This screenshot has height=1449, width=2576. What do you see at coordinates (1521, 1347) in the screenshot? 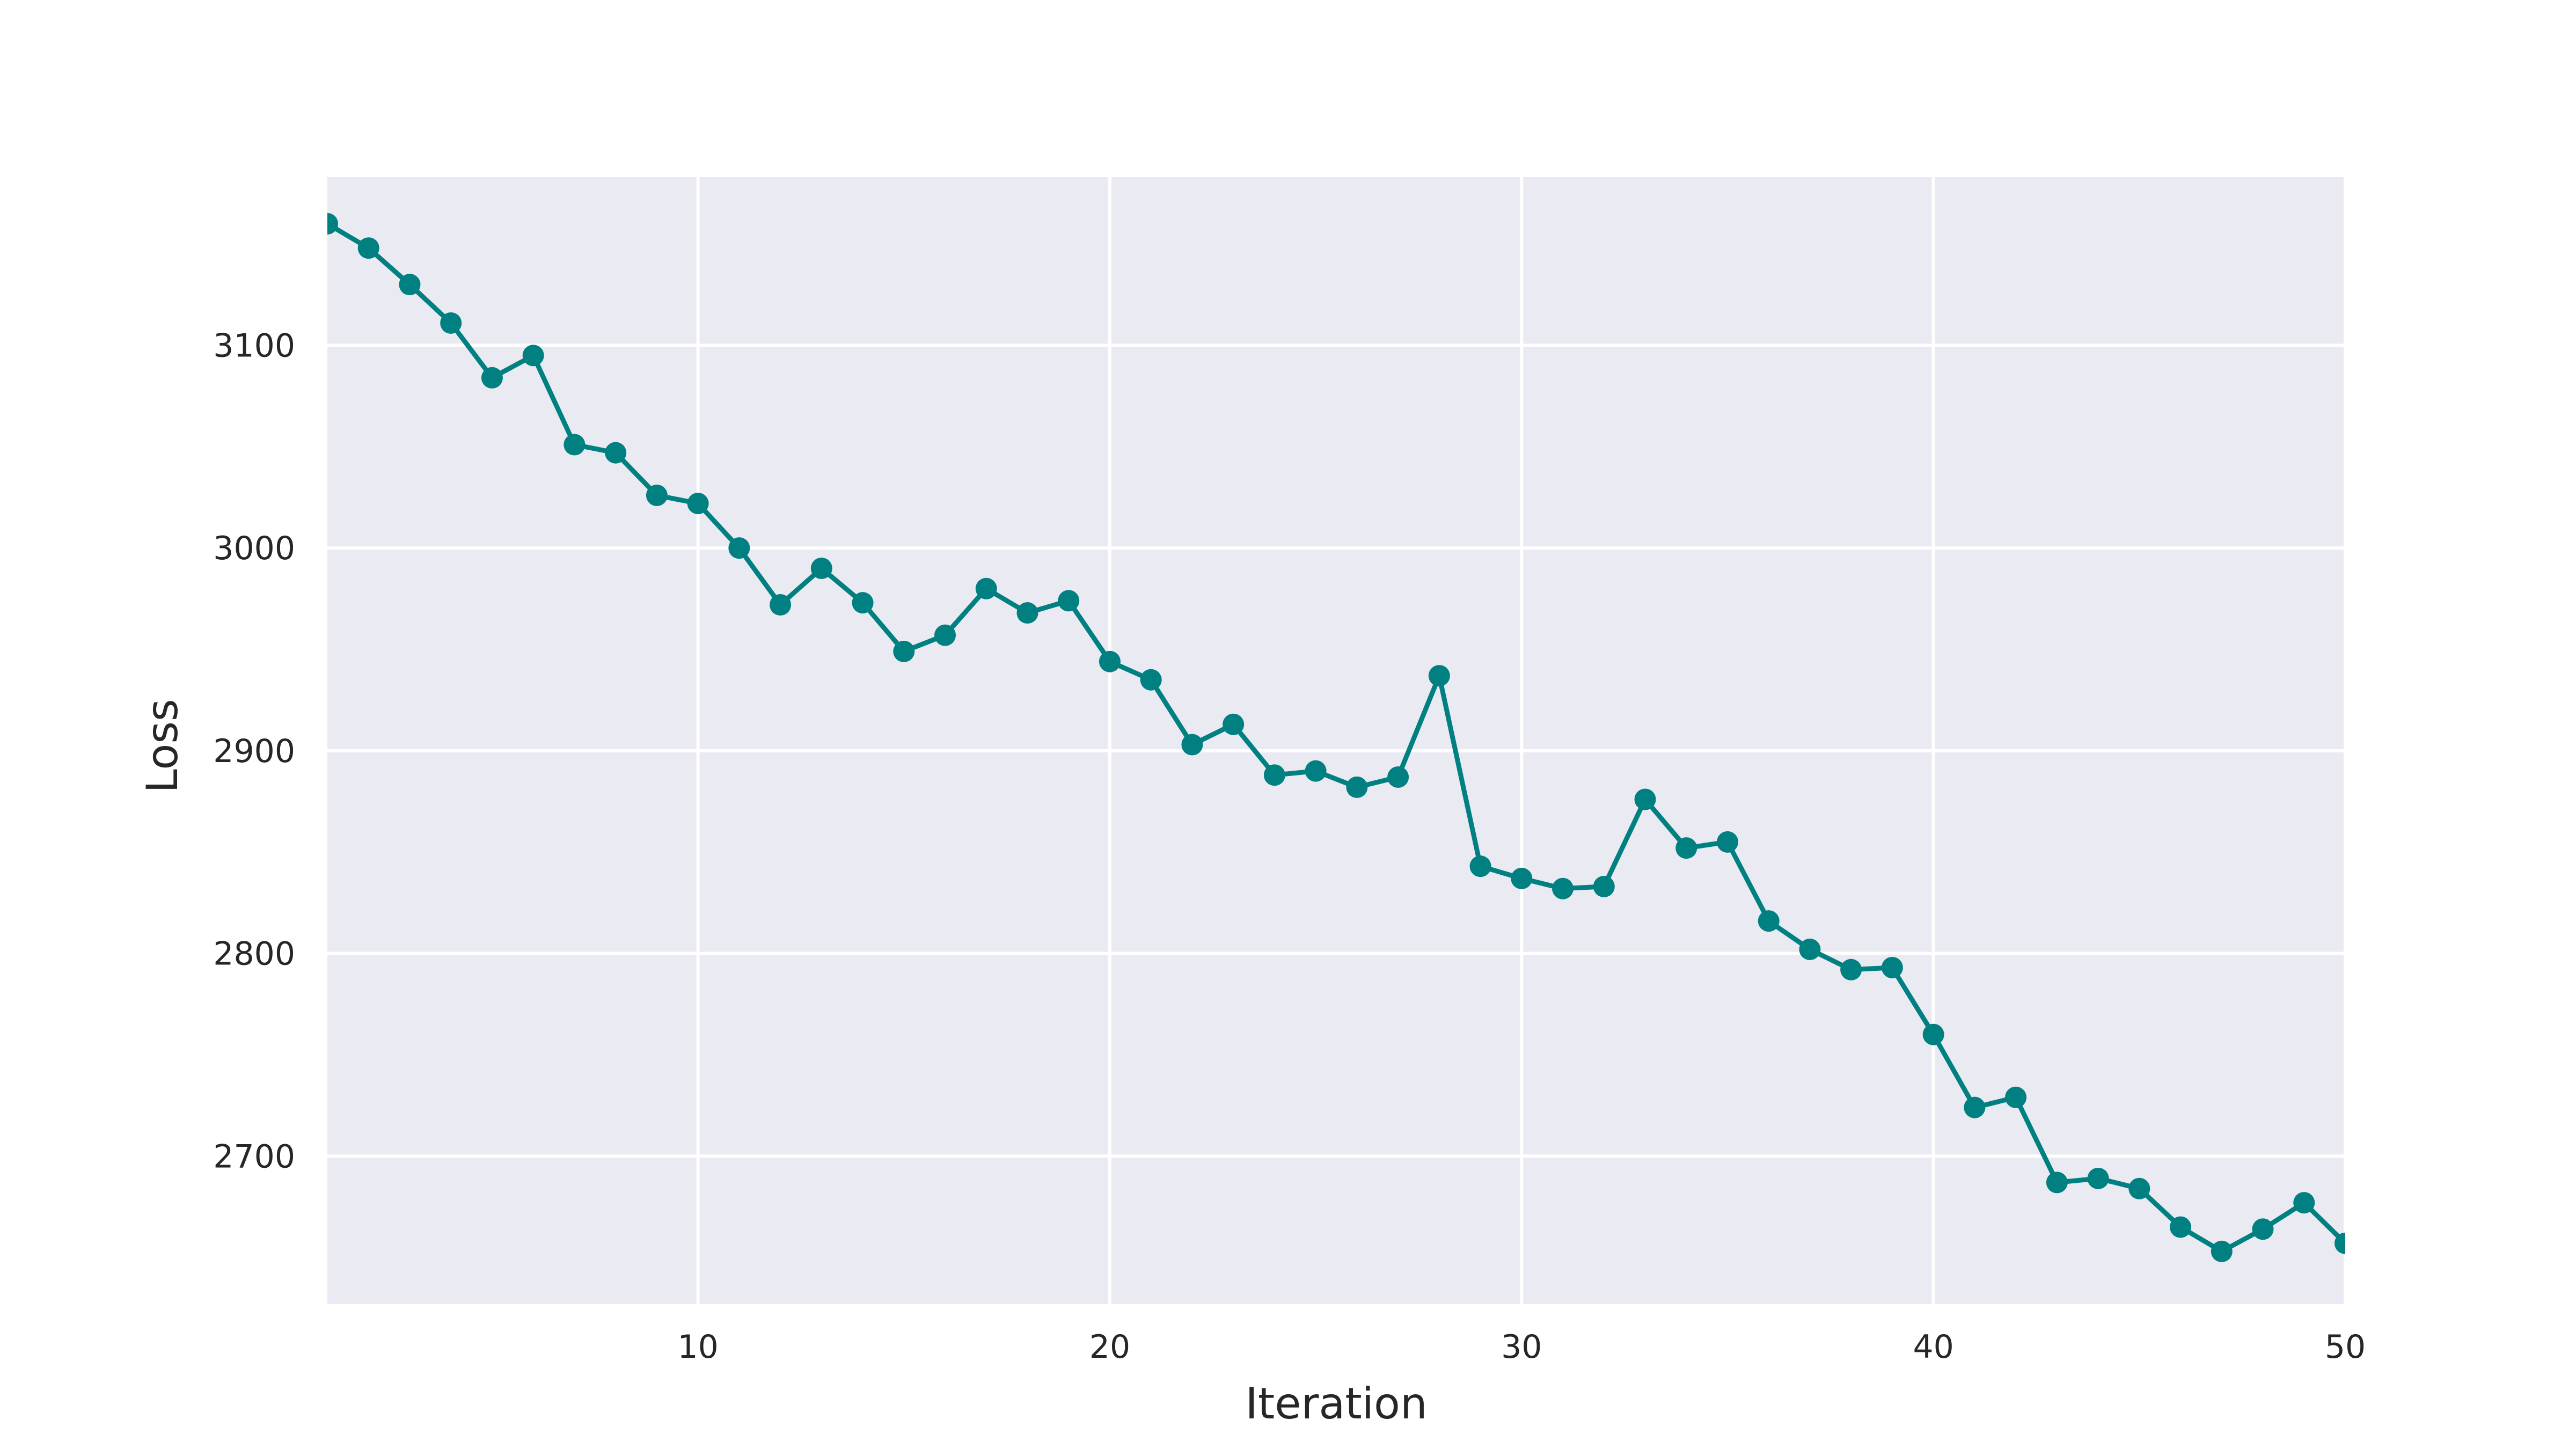
I see `x-tick-label: 30` at bounding box center [1521, 1347].